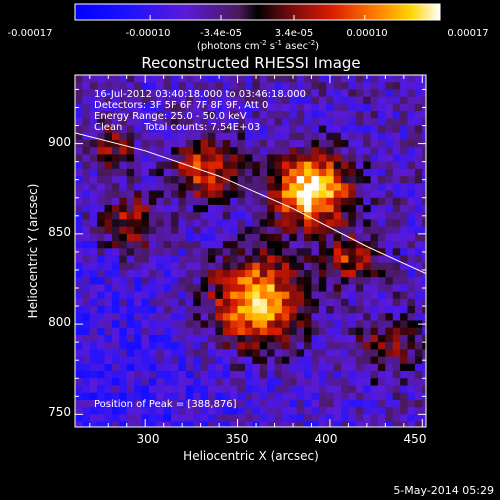 The width and height of the screenshot is (500, 500). Describe the element at coordinates (271, 46) in the screenshot. I see `unit-part: s` at that location.